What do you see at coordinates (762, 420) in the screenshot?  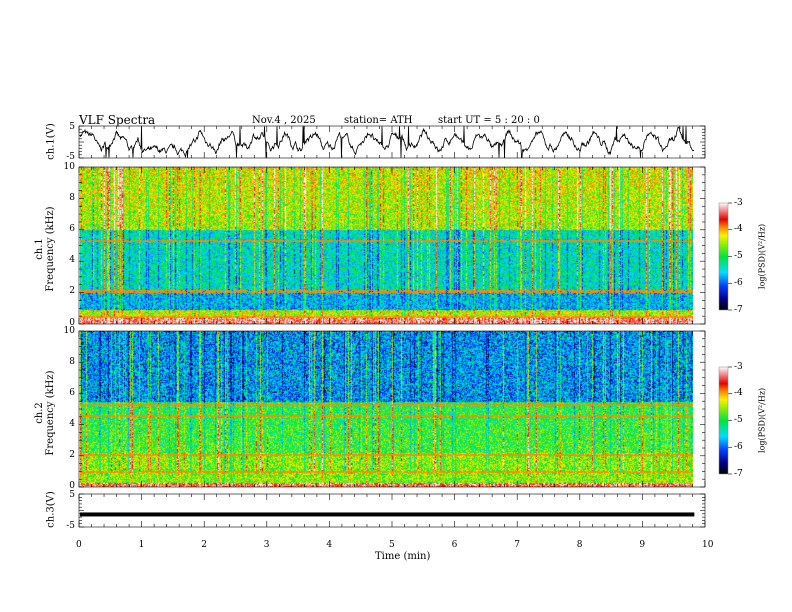 I see `ch2-colorbar-label: log(PSD)(V²/Hz)` at bounding box center [762, 420].